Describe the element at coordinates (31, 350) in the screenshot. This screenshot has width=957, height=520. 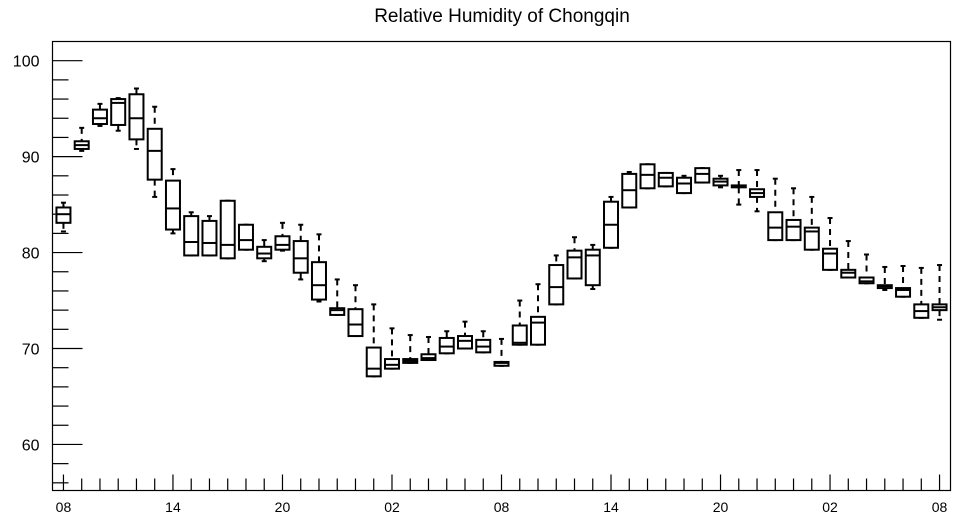
I see `y-tick-label: 70` at that location.